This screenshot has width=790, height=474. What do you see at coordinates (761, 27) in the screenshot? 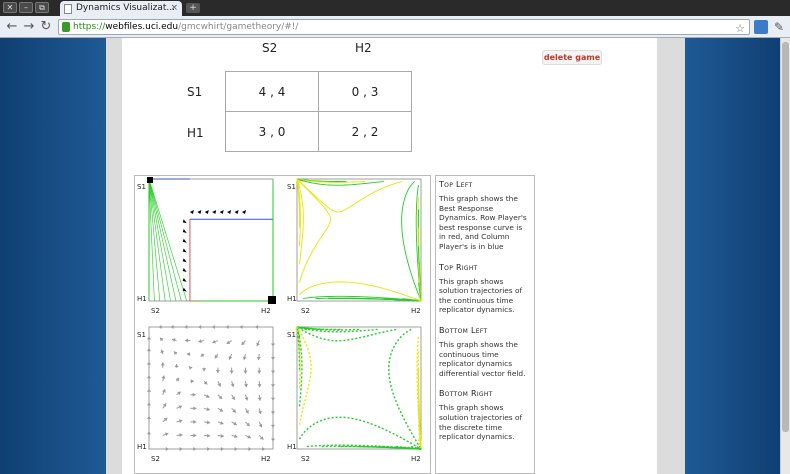
I see `extension-icon` at bounding box center [761, 27].